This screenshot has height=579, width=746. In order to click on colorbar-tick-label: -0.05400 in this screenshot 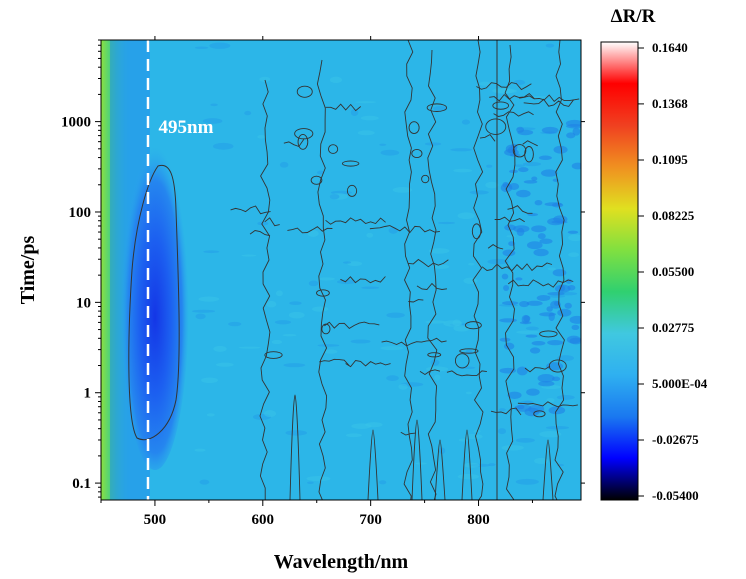, I will do `click(675, 495)`.